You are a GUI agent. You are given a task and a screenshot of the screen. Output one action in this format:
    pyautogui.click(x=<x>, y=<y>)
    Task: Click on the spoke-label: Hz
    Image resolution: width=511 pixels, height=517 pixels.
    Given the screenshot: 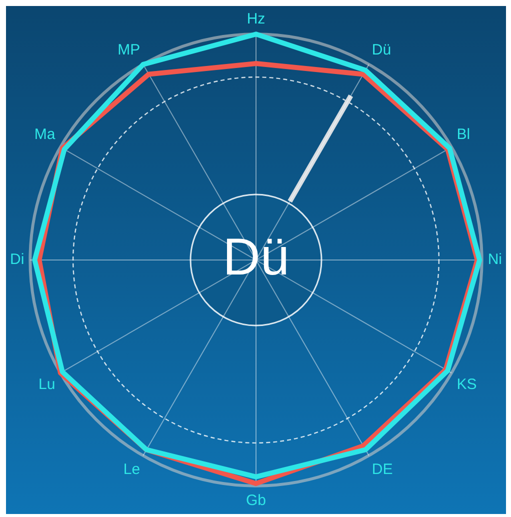 What is the action you would take?
    pyautogui.click(x=256, y=19)
    